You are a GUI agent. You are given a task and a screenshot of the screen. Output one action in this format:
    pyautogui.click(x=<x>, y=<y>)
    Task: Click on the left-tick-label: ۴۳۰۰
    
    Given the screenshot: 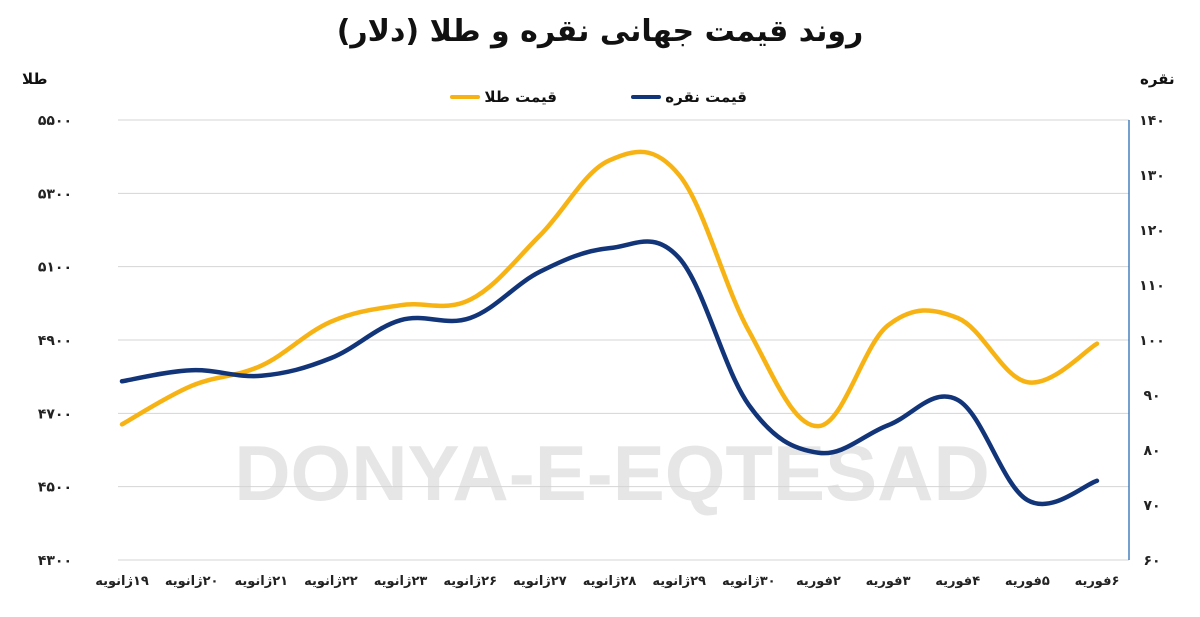 What is the action you would take?
    pyautogui.click(x=55, y=561)
    